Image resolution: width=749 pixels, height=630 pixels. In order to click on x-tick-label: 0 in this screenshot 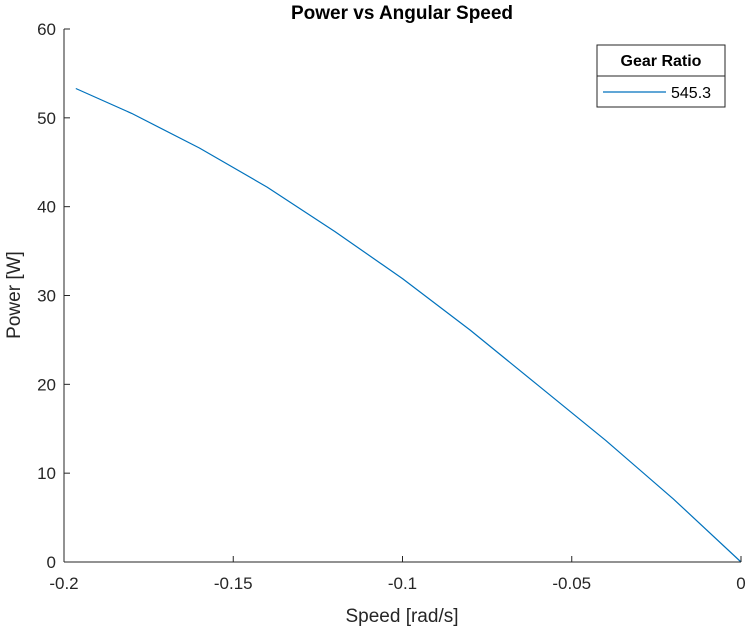, I will do `click(740, 583)`.